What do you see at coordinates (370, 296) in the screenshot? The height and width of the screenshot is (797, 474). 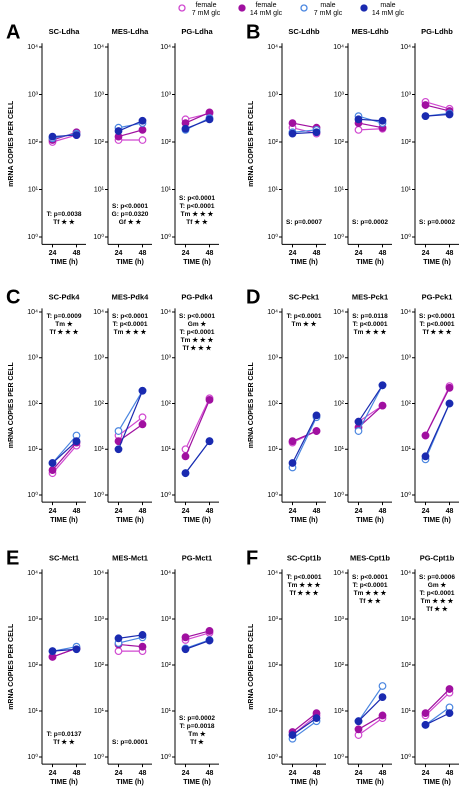 I see `subplot-title: MES-Pck1` at bounding box center [370, 296].